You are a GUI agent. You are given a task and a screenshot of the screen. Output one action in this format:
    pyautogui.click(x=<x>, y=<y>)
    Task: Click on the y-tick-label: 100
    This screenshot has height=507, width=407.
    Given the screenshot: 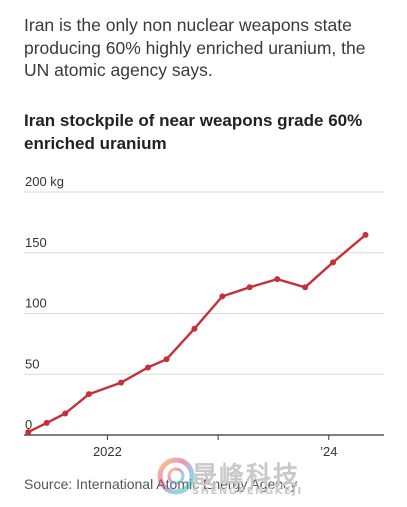 What is the action you would take?
    pyautogui.click(x=36, y=303)
    